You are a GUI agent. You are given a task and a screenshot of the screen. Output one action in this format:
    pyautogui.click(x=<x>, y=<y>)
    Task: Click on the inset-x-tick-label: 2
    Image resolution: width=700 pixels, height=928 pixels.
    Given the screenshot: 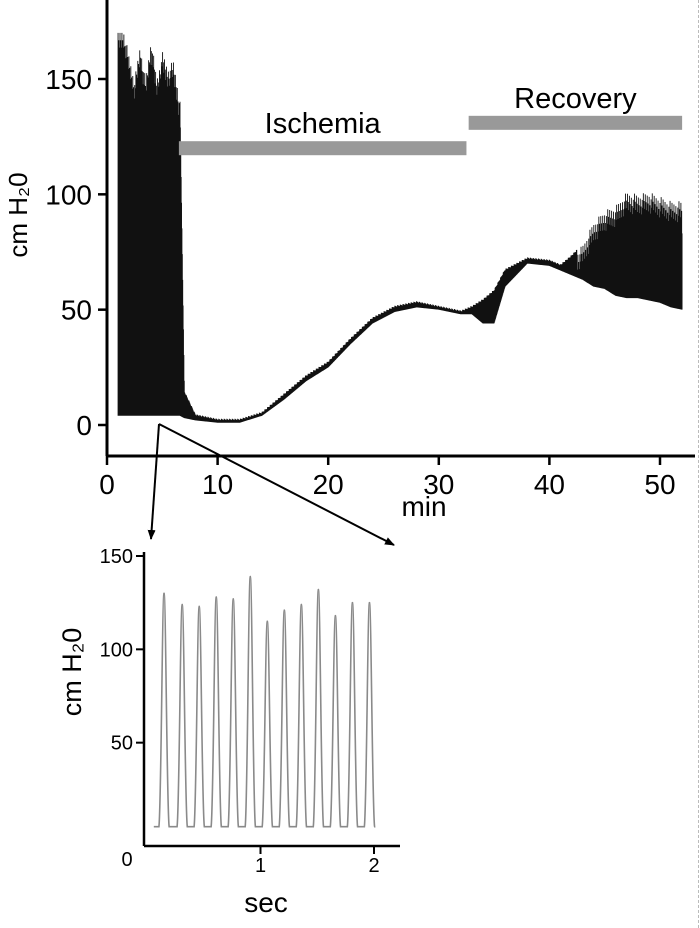 What is the action you would take?
    pyautogui.click(x=373, y=866)
    